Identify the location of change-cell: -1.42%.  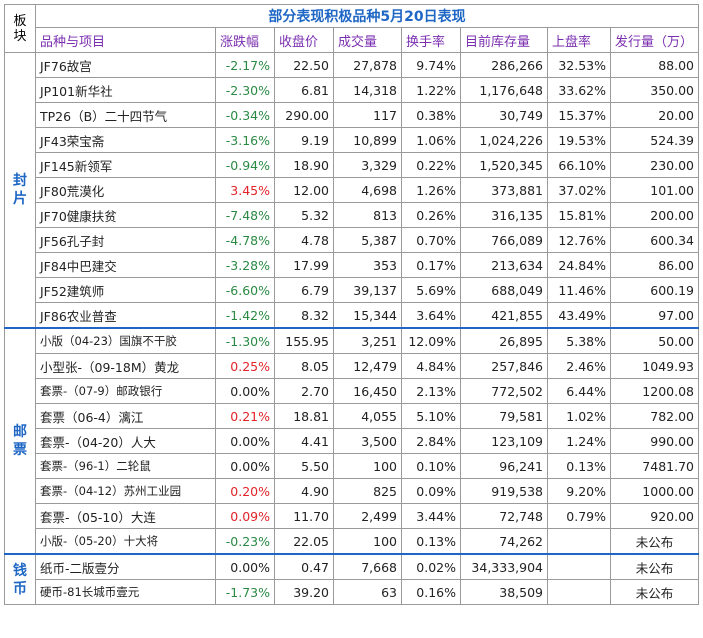
(245, 315).